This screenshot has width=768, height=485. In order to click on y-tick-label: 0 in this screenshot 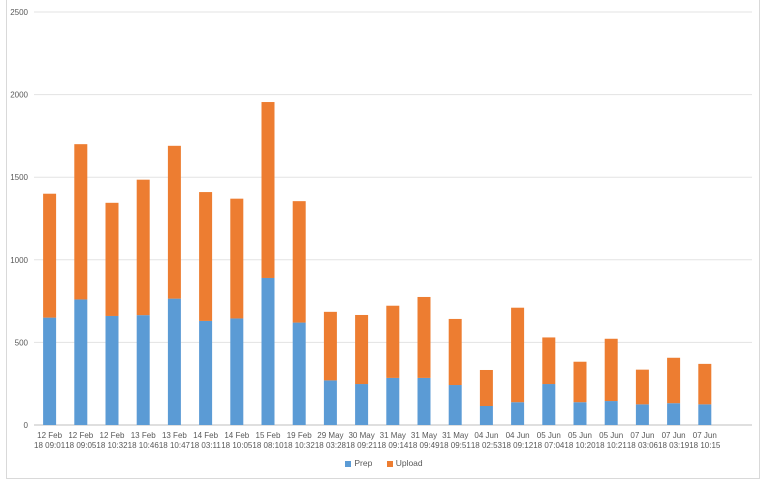, I will do `click(26, 425)`.